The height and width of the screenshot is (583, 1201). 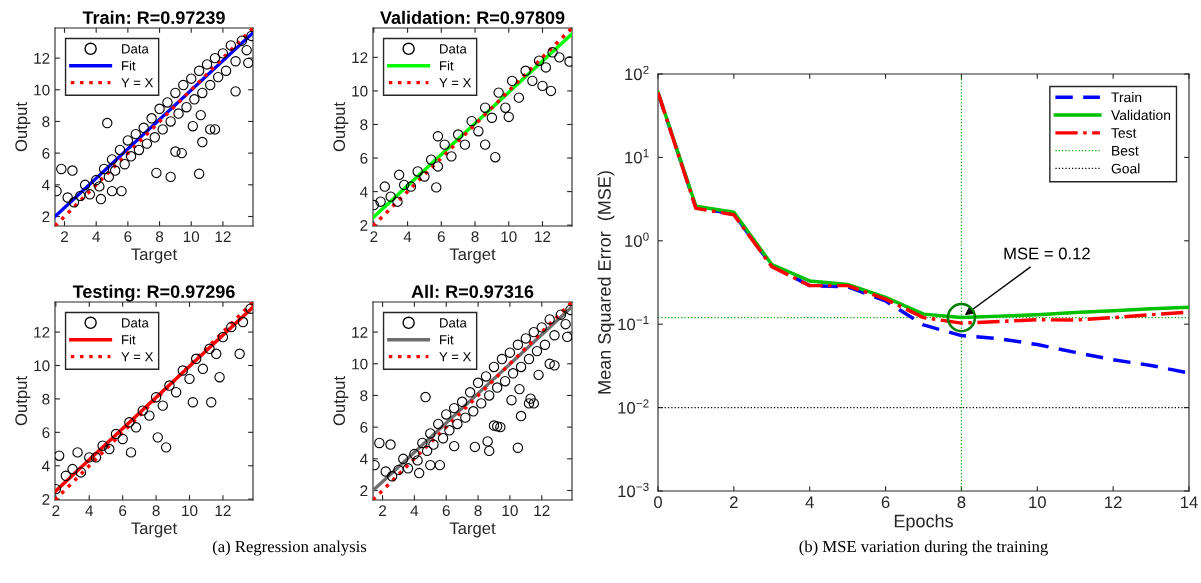 What do you see at coordinates (637, 73) in the screenshot?
I see `y-tick-label: 10$^{2}$` at bounding box center [637, 73].